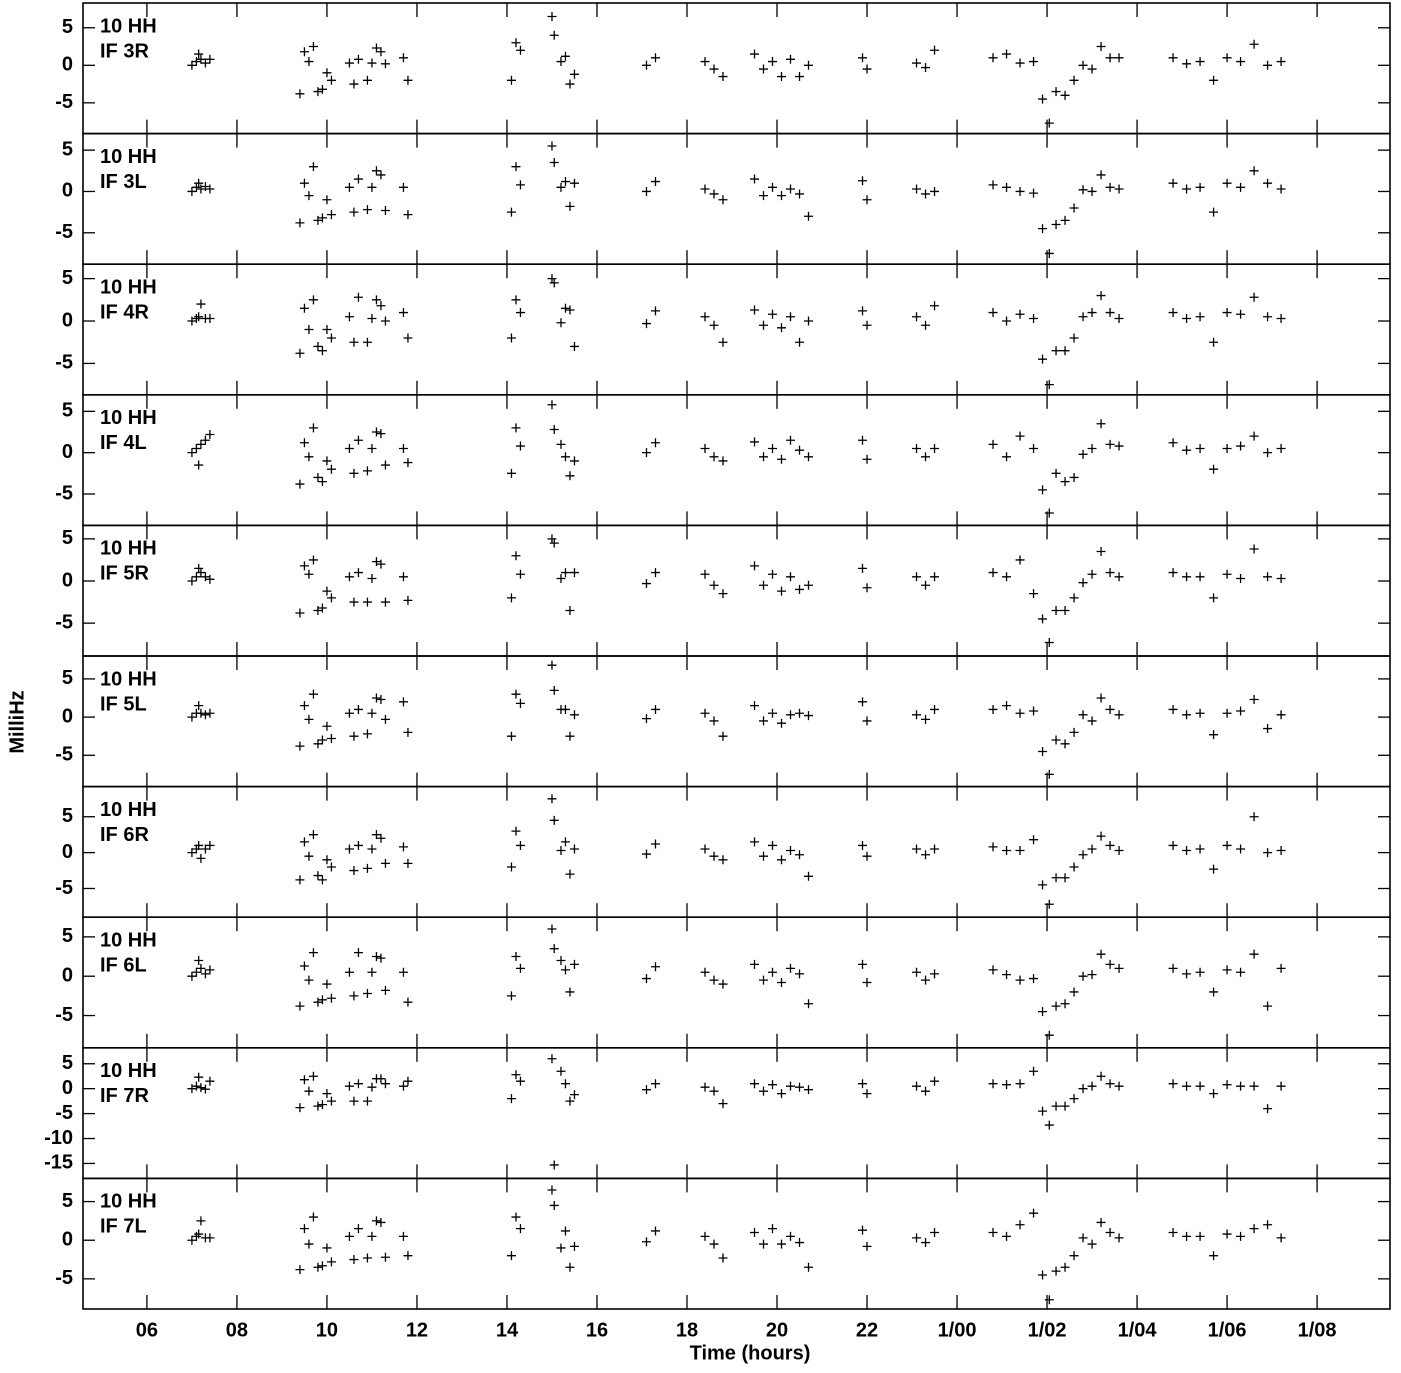 This screenshot has width=1401, height=1373. I want to click on y-tick-label: 0, so click(67, 580).